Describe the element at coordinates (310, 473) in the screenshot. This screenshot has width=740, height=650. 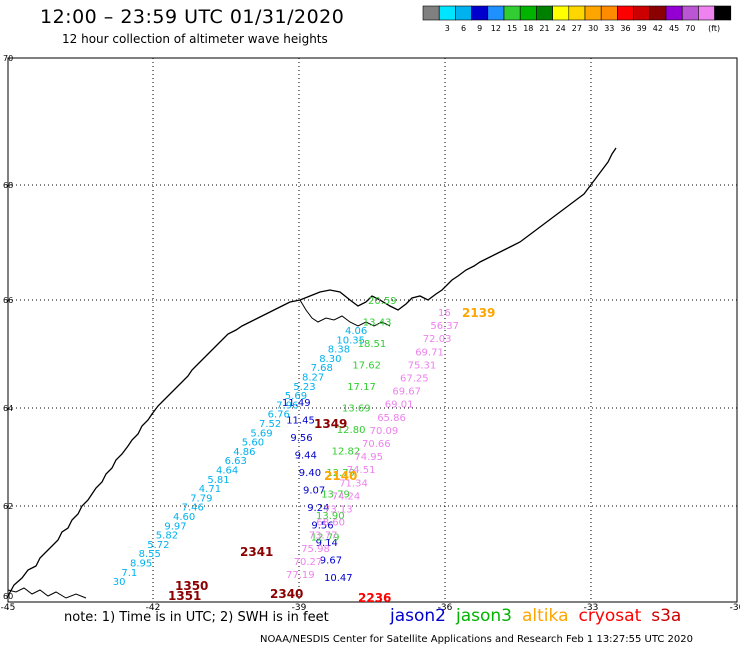
I see `track-value: 9.40` at that location.